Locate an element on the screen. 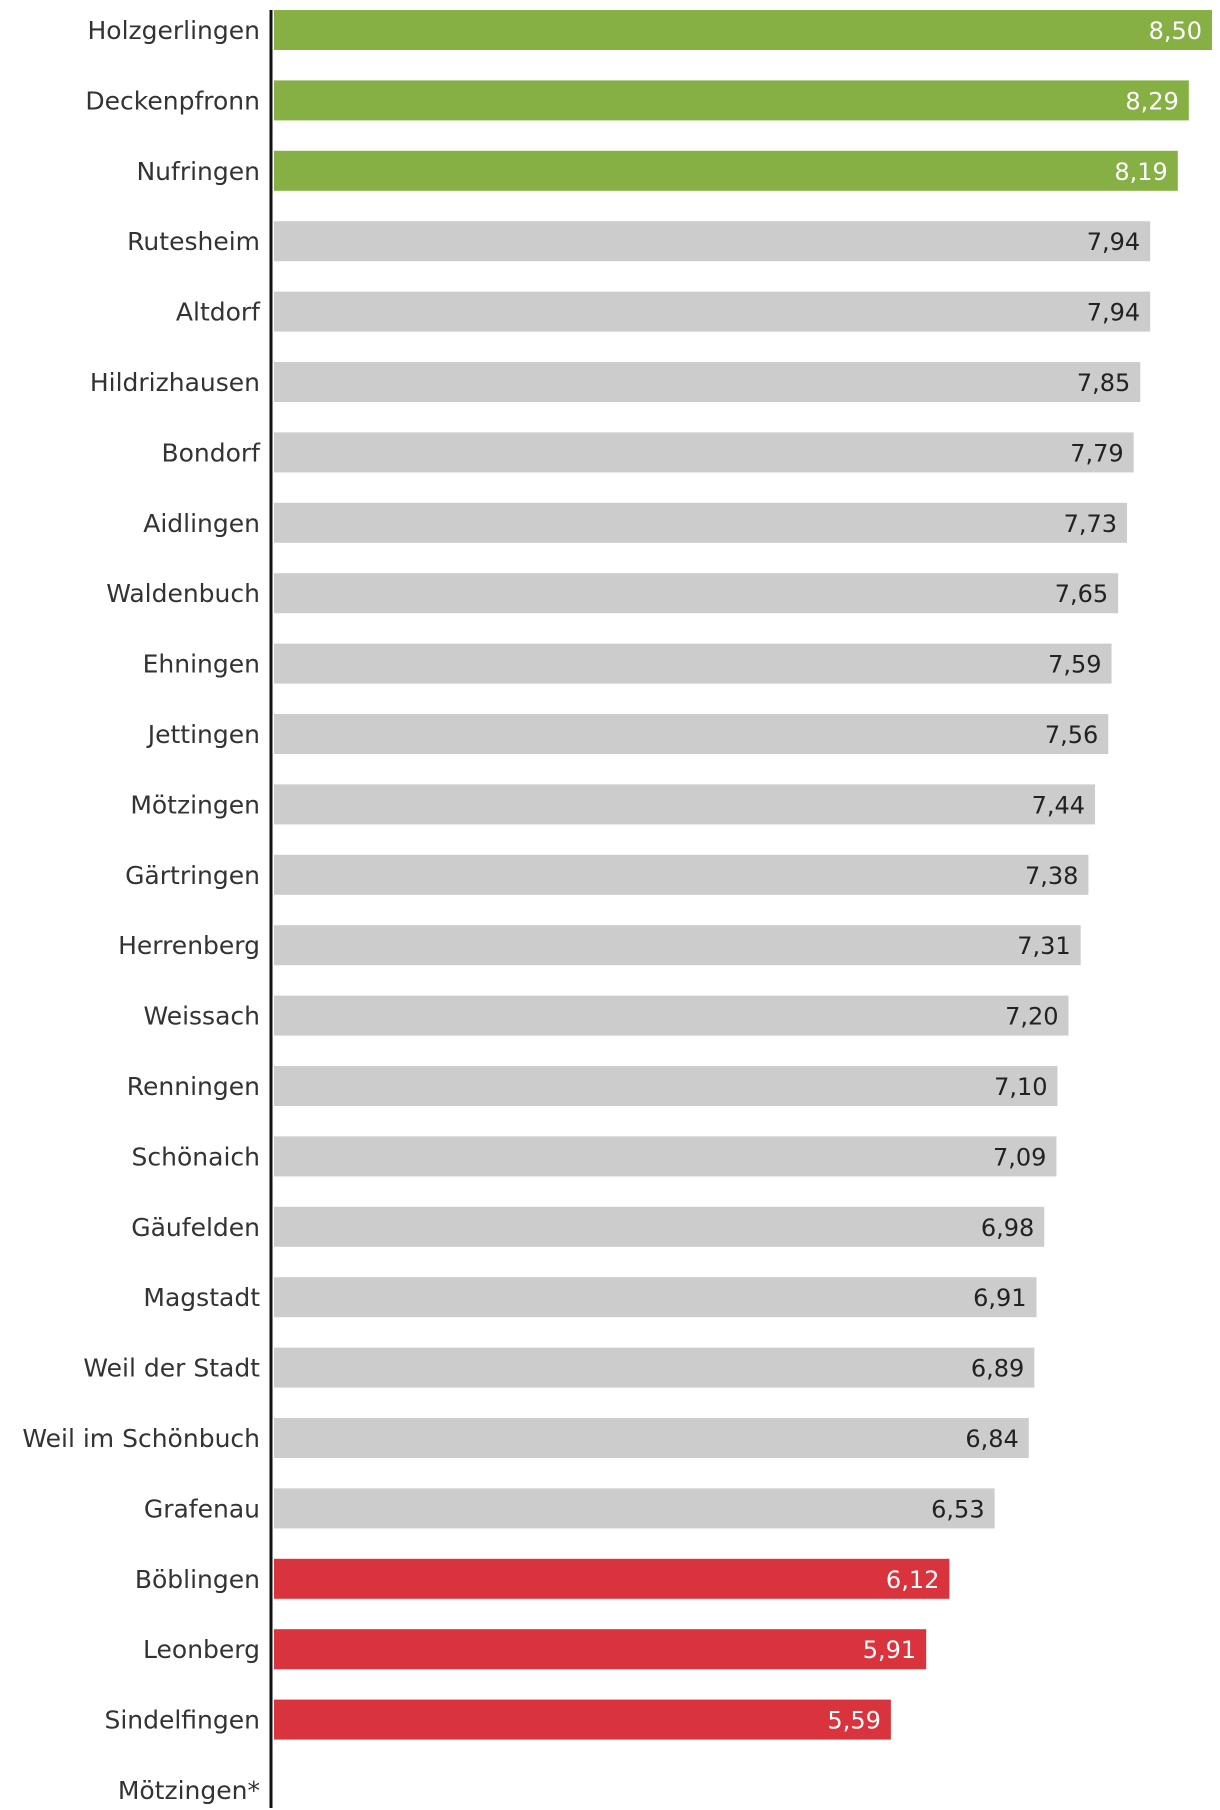  value-label: 7,20 is located at coordinates (1031, 1017).